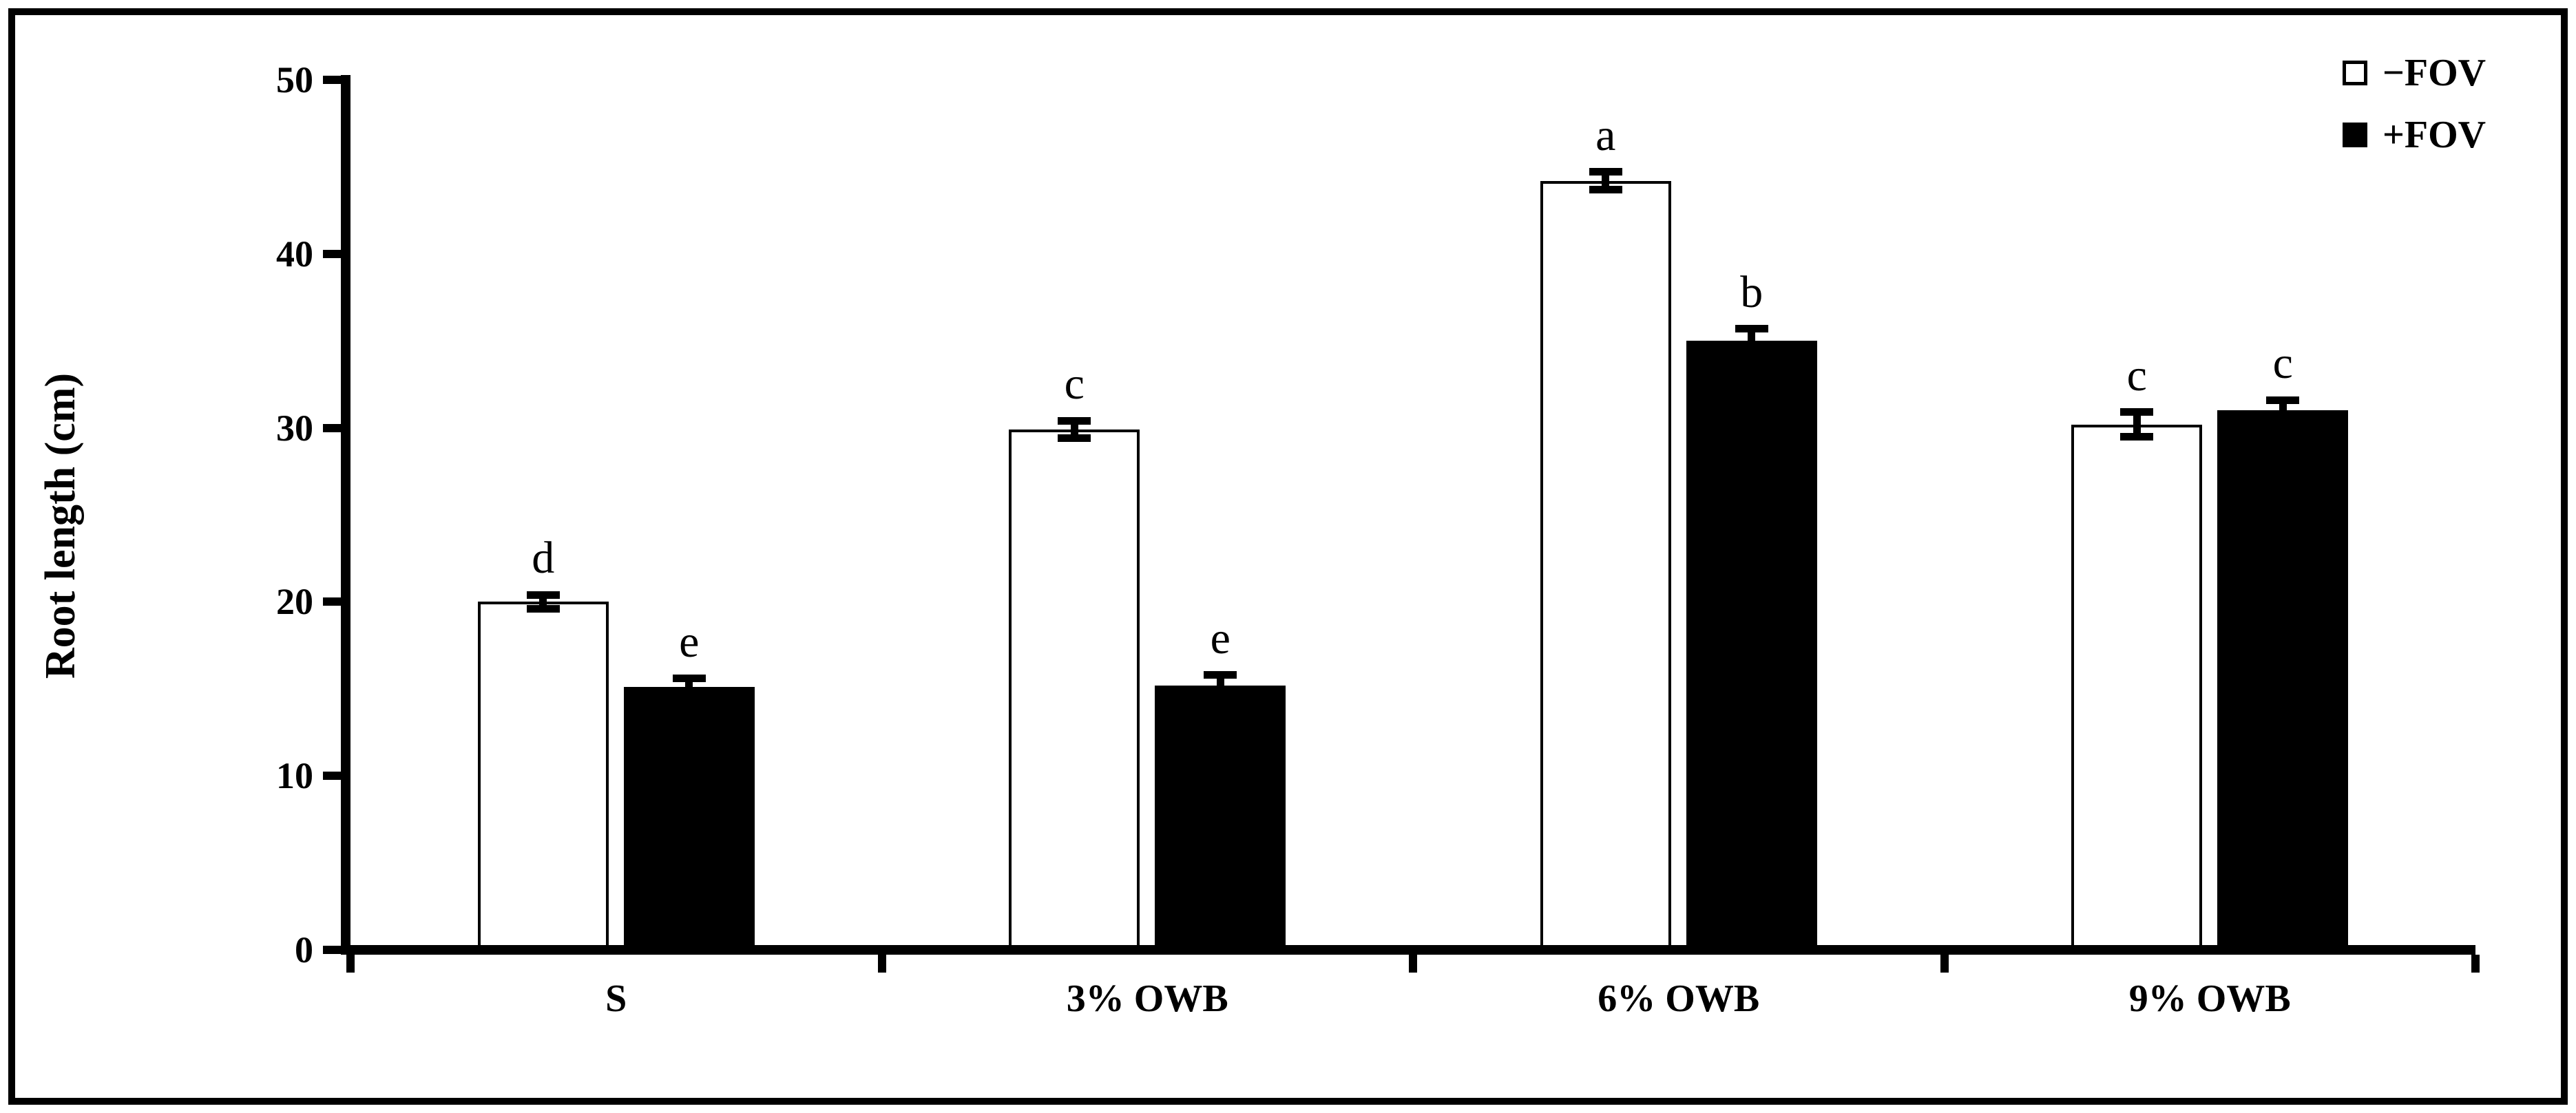  What do you see at coordinates (1605, 134) in the screenshot?
I see `significance-letter: a` at bounding box center [1605, 134].